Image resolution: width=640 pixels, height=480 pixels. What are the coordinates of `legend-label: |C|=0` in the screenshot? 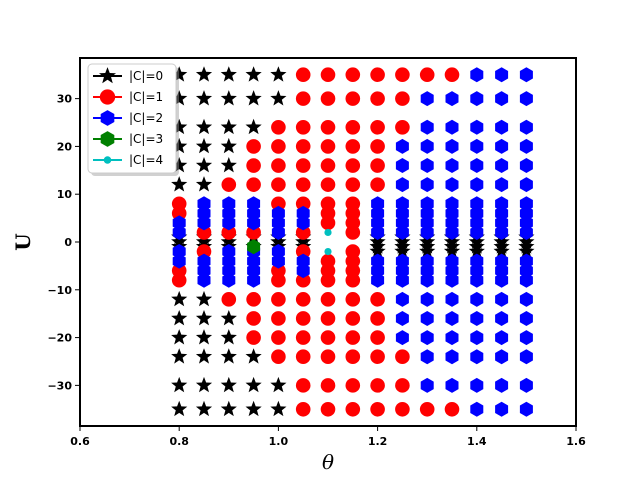 It's located at (146, 76).